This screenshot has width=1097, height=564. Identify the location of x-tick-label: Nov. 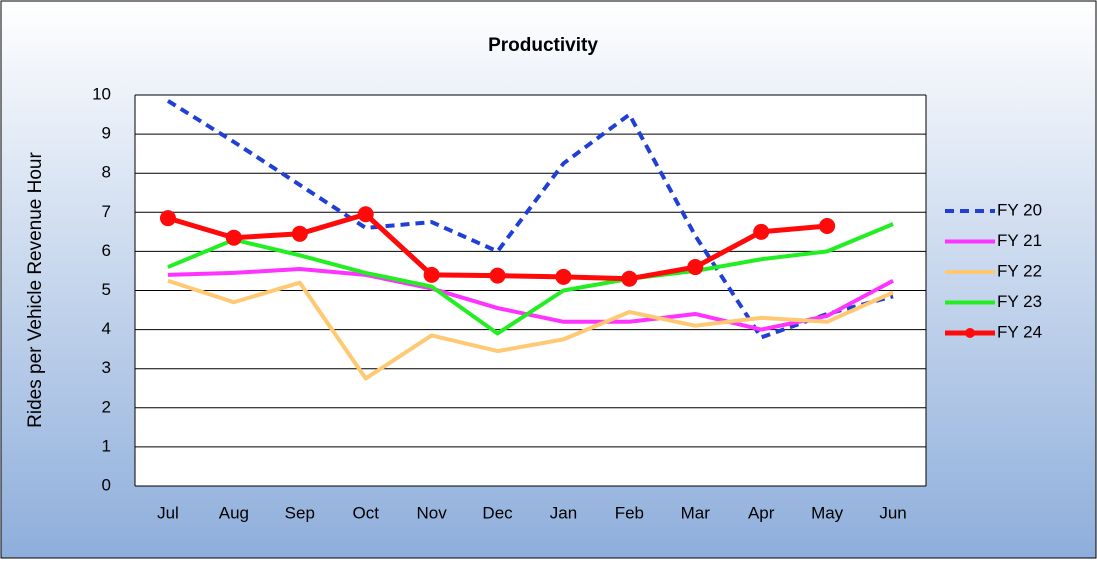
(432, 512).